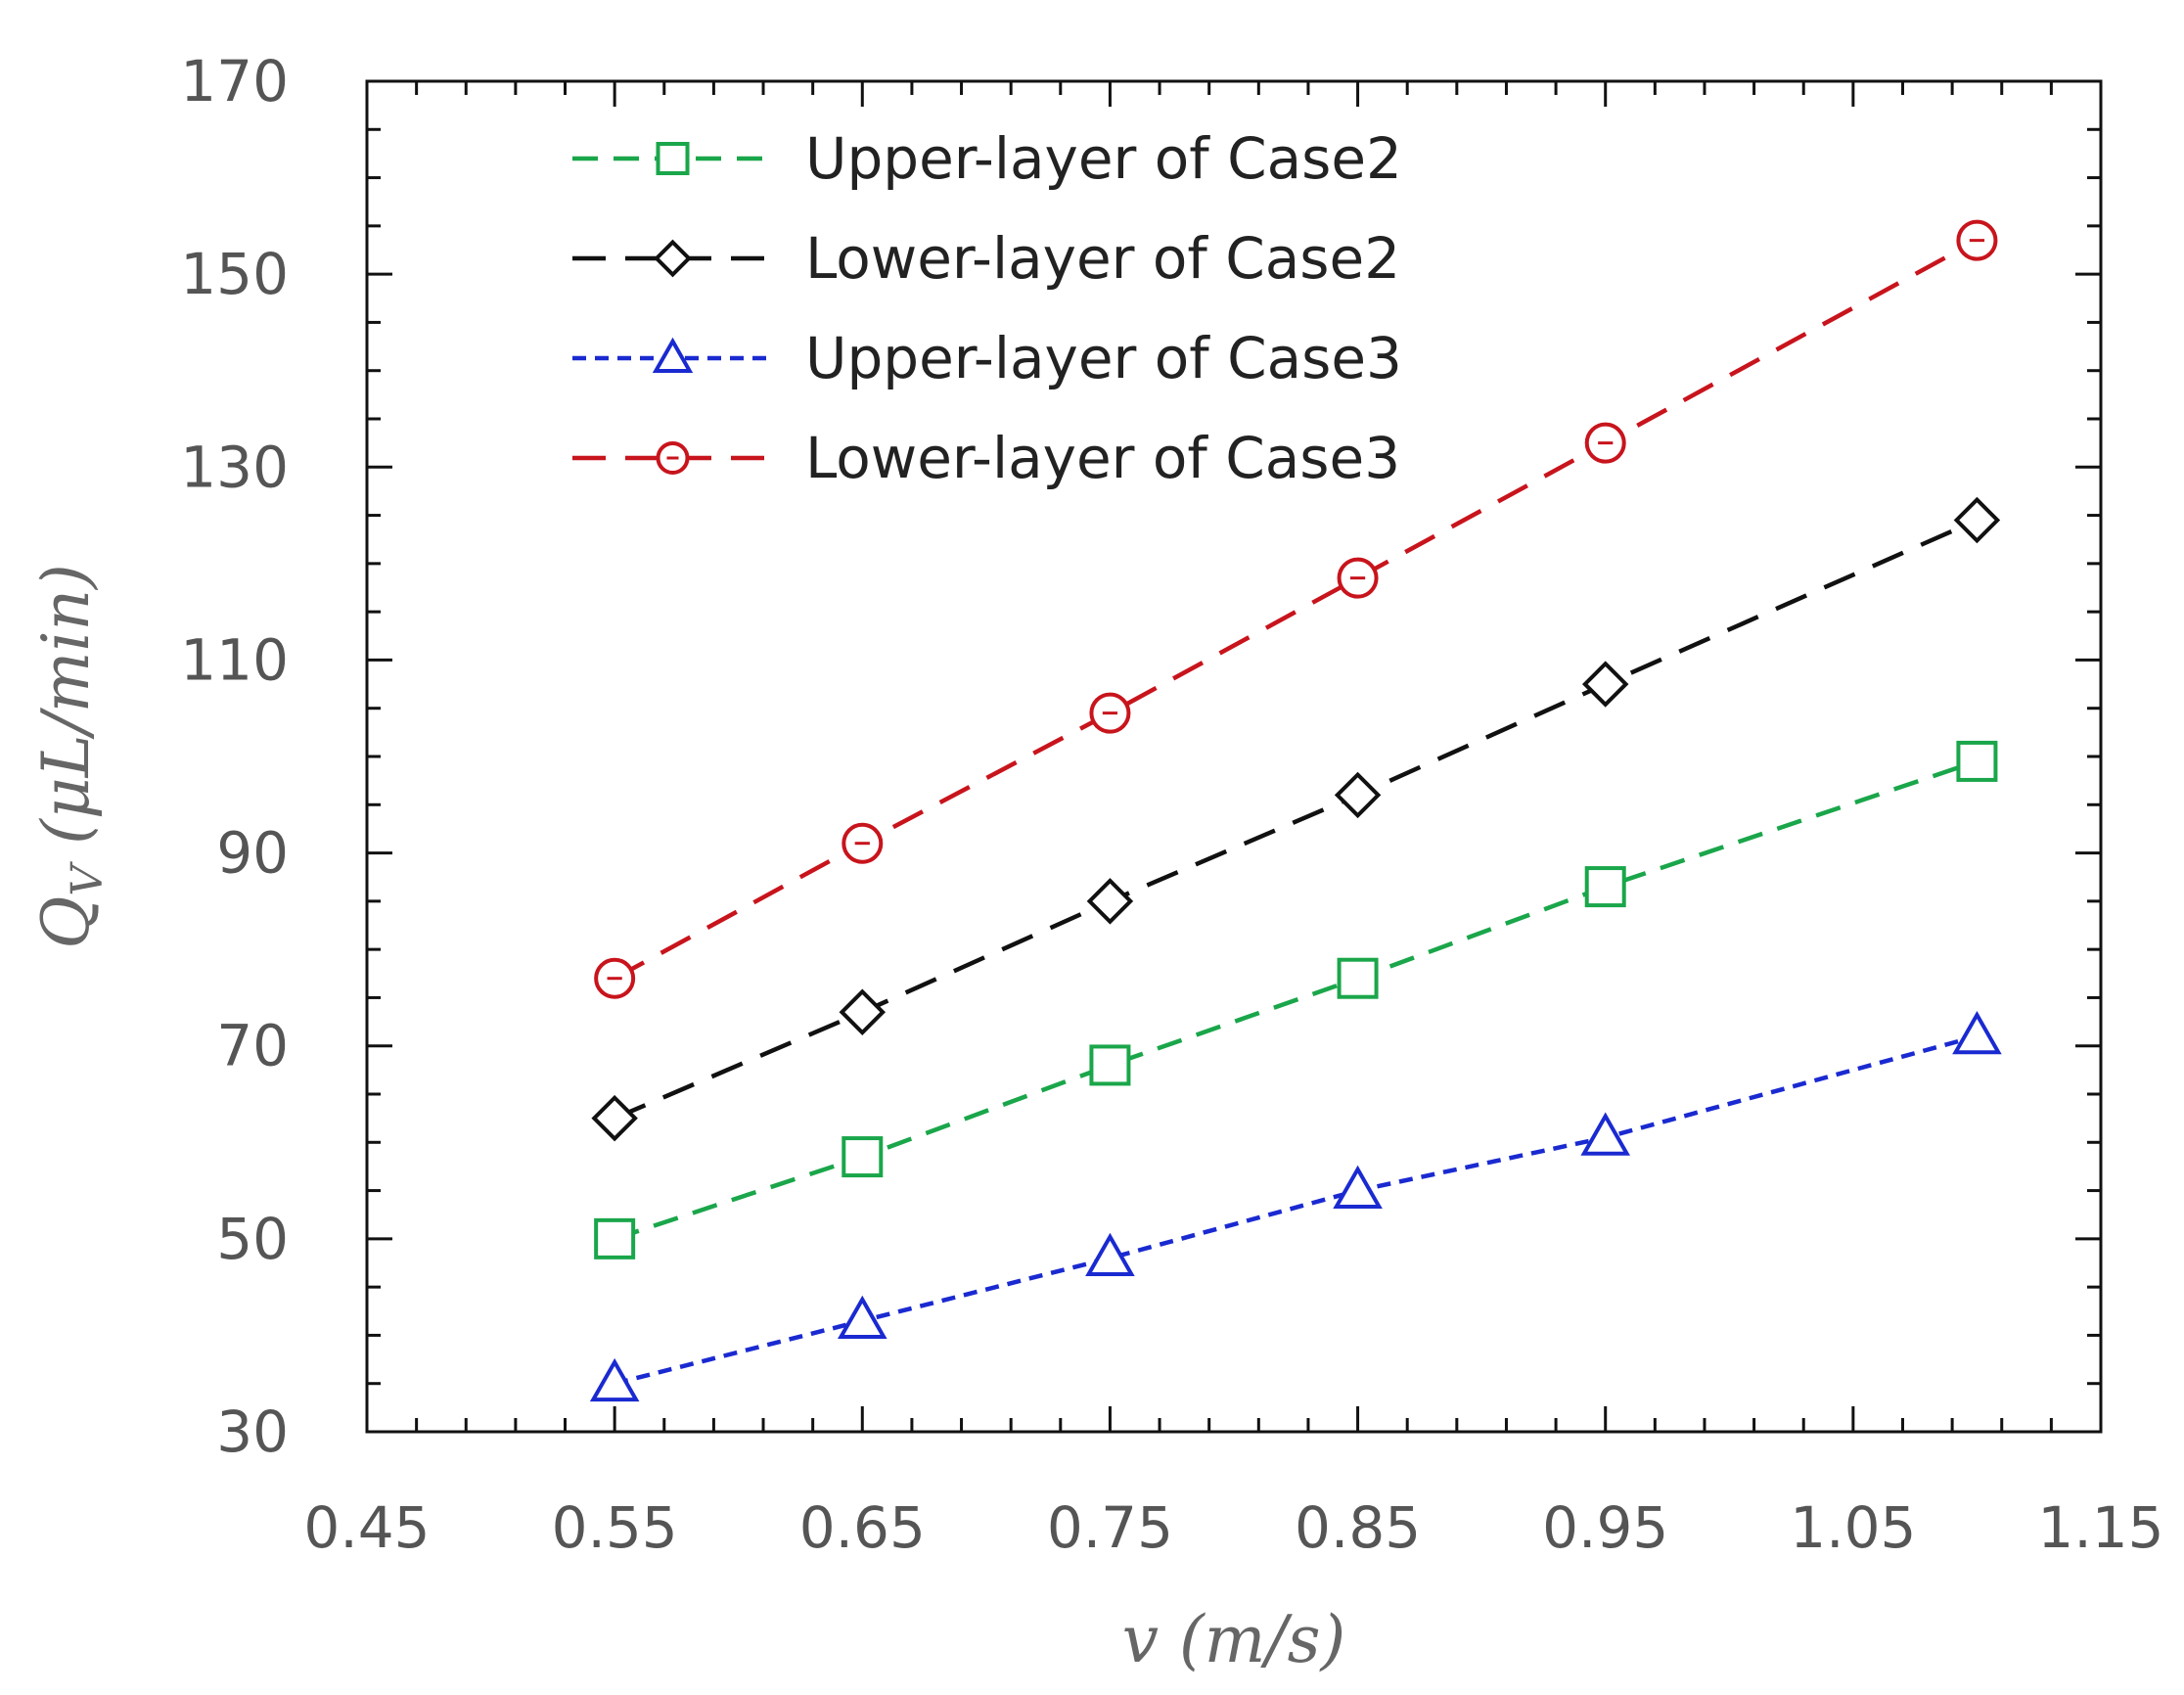 This screenshot has width=2184, height=1695. Describe the element at coordinates (1233, 1639) in the screenshot. I see `x-axis-title: v (m/s)` at that location.